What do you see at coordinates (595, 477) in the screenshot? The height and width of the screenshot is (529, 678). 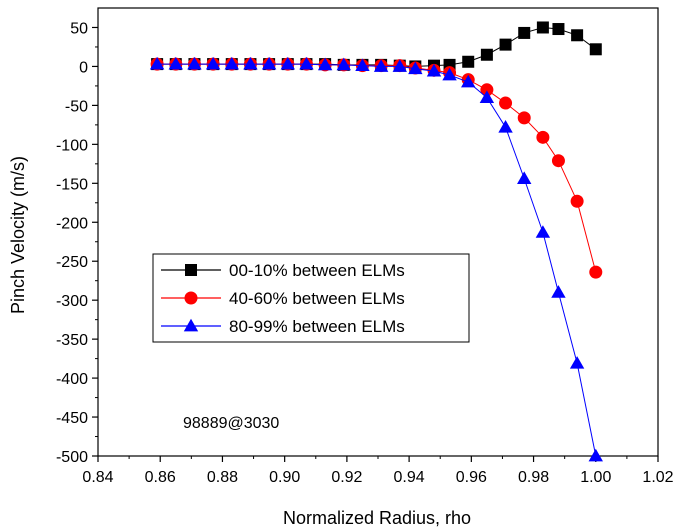 I see `x-tick-label: 1.00` at bounding box center [595, 477].